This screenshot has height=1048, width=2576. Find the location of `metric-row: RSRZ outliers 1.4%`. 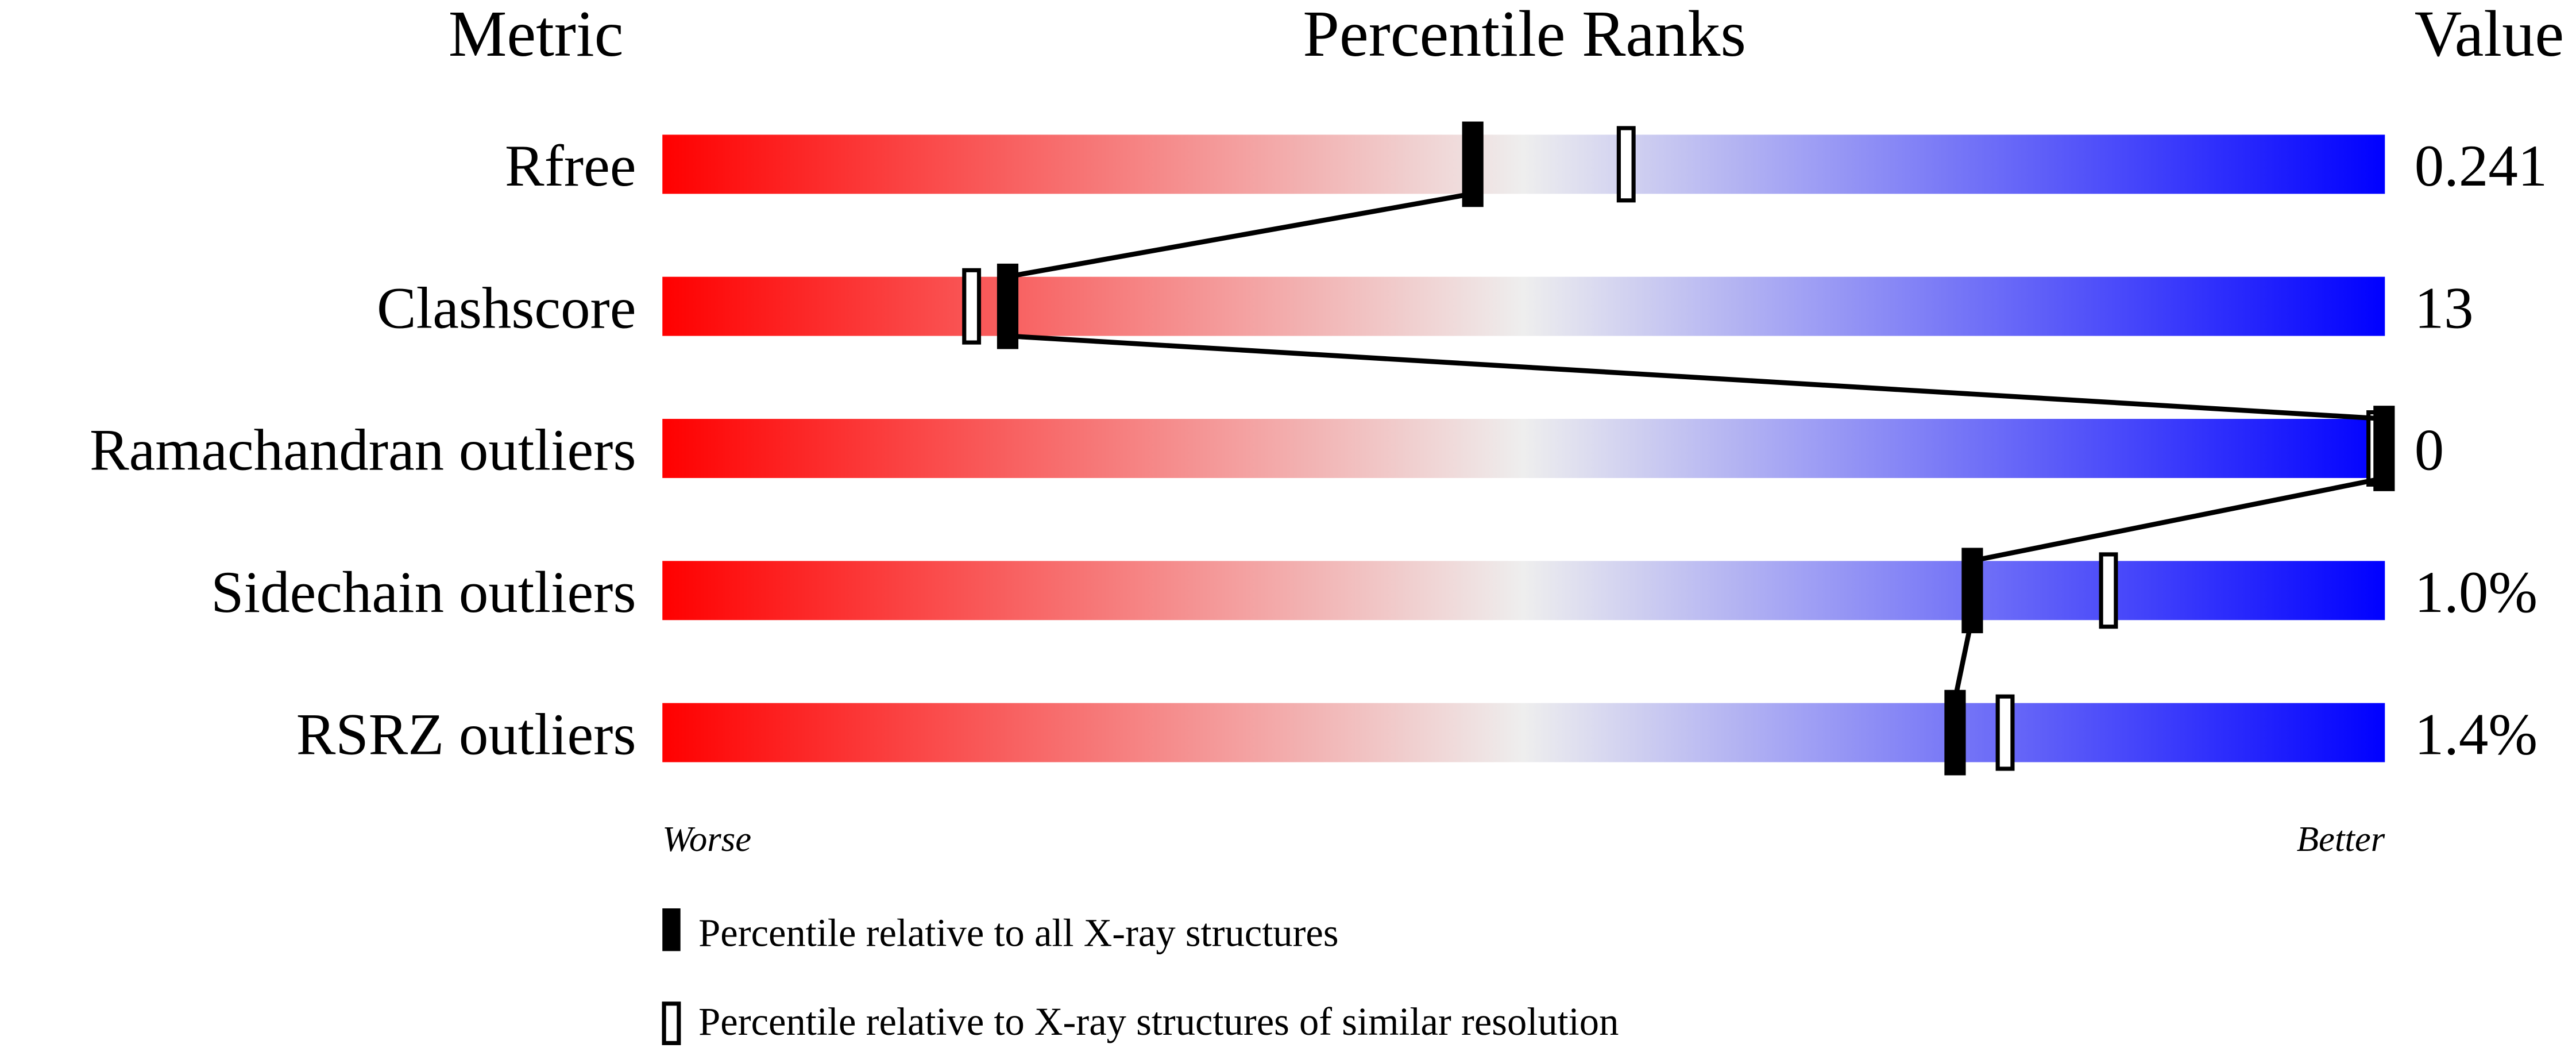

metric-row: RSRZ outliers 1.4% is located at coordinates (1417, 734).